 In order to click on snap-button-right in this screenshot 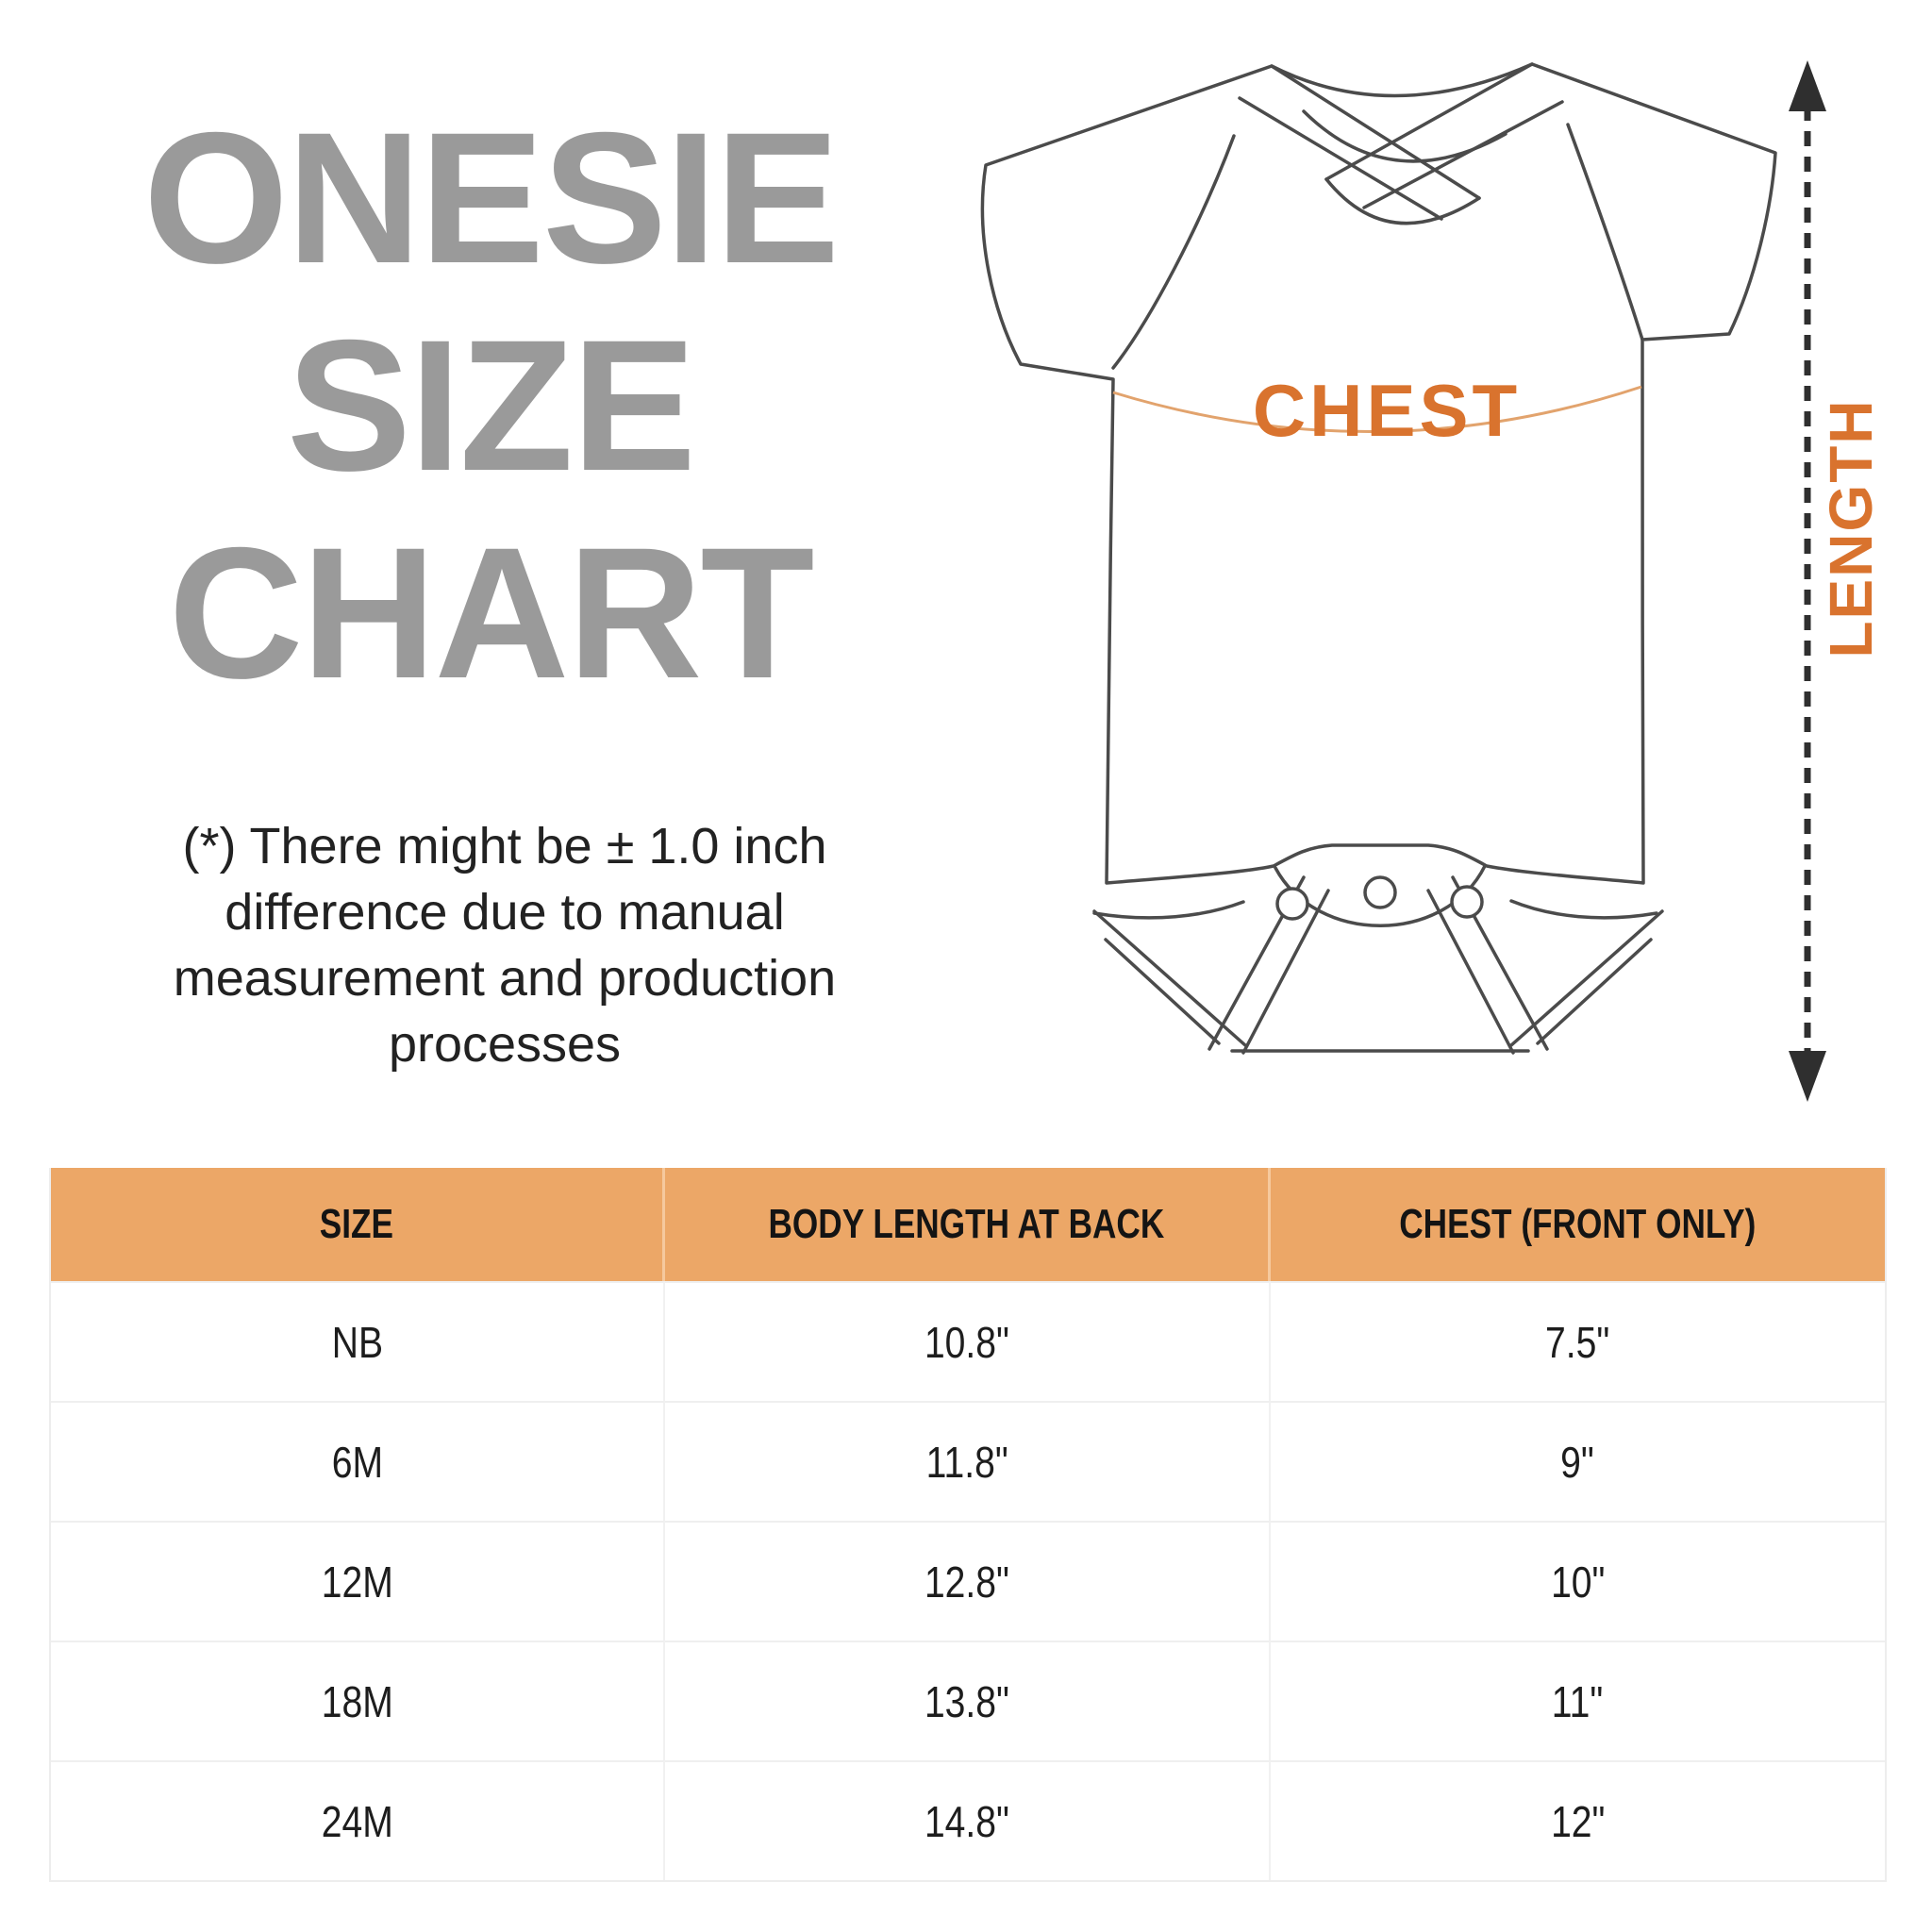, I will do `click(1467, 902)`.